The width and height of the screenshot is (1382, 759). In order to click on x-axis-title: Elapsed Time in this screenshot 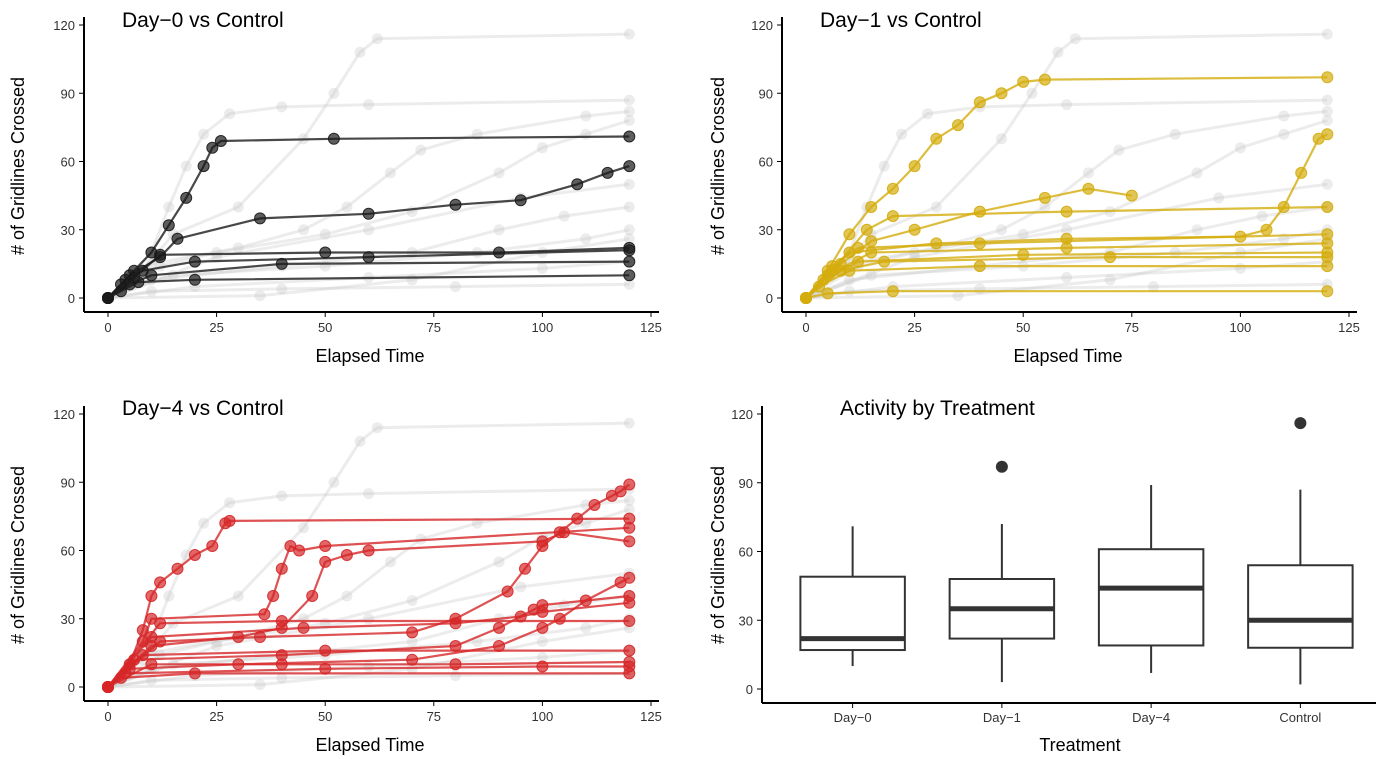, I will do `click(369, 745)`.